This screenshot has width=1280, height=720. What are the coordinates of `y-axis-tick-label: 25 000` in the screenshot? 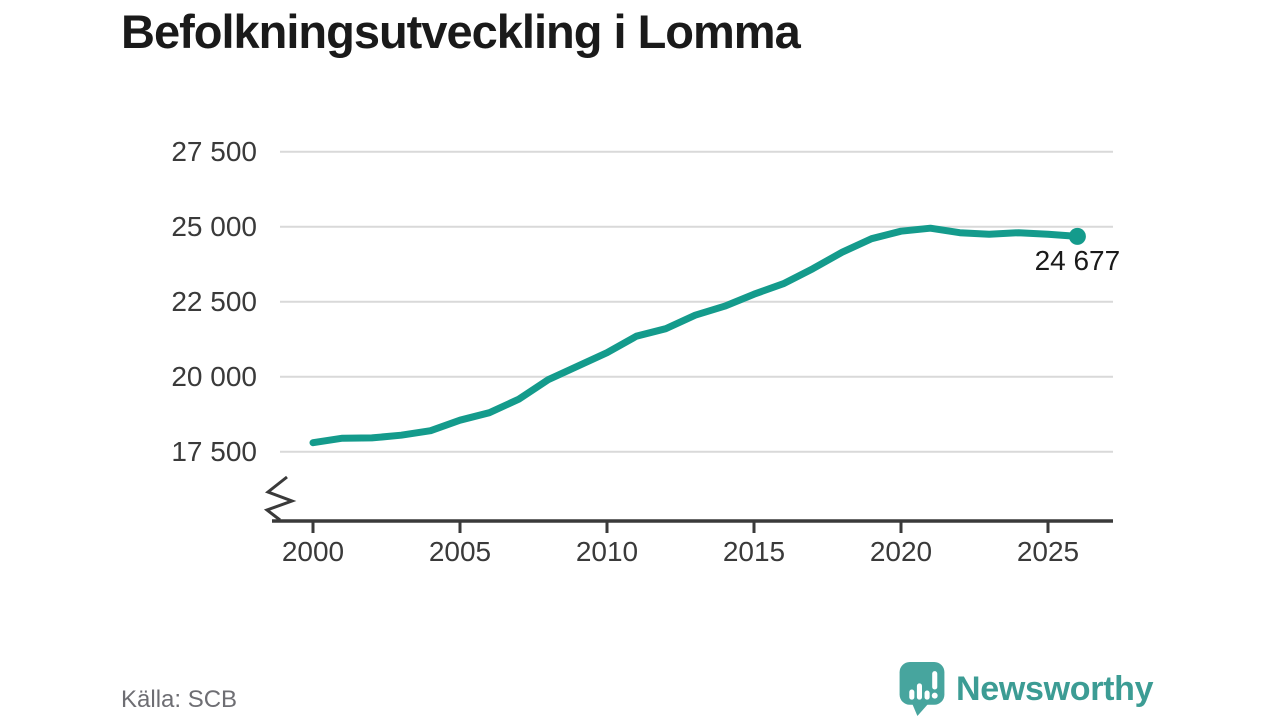 It's located at (214, 226).